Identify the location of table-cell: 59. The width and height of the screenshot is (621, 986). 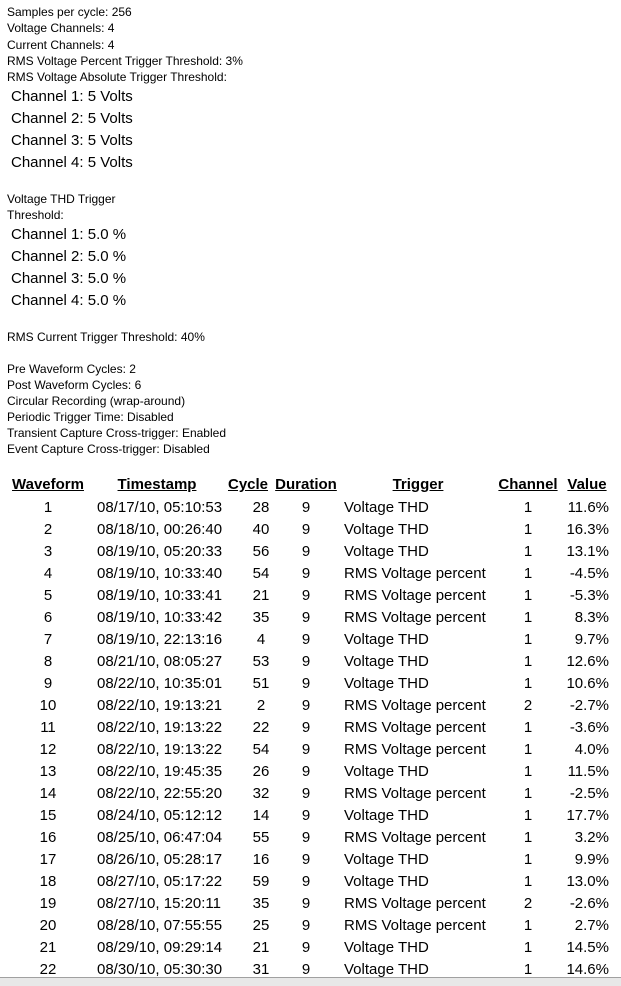
(261, 881).